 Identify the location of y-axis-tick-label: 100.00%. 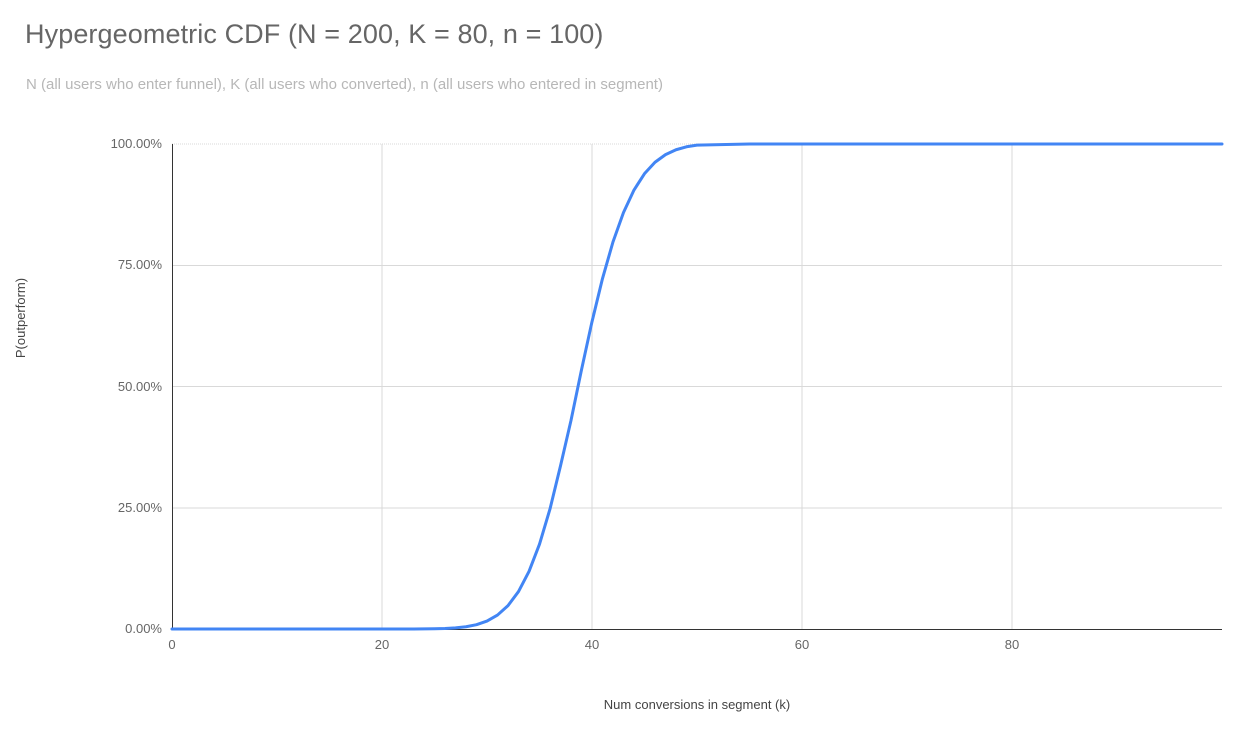
(136, 143).